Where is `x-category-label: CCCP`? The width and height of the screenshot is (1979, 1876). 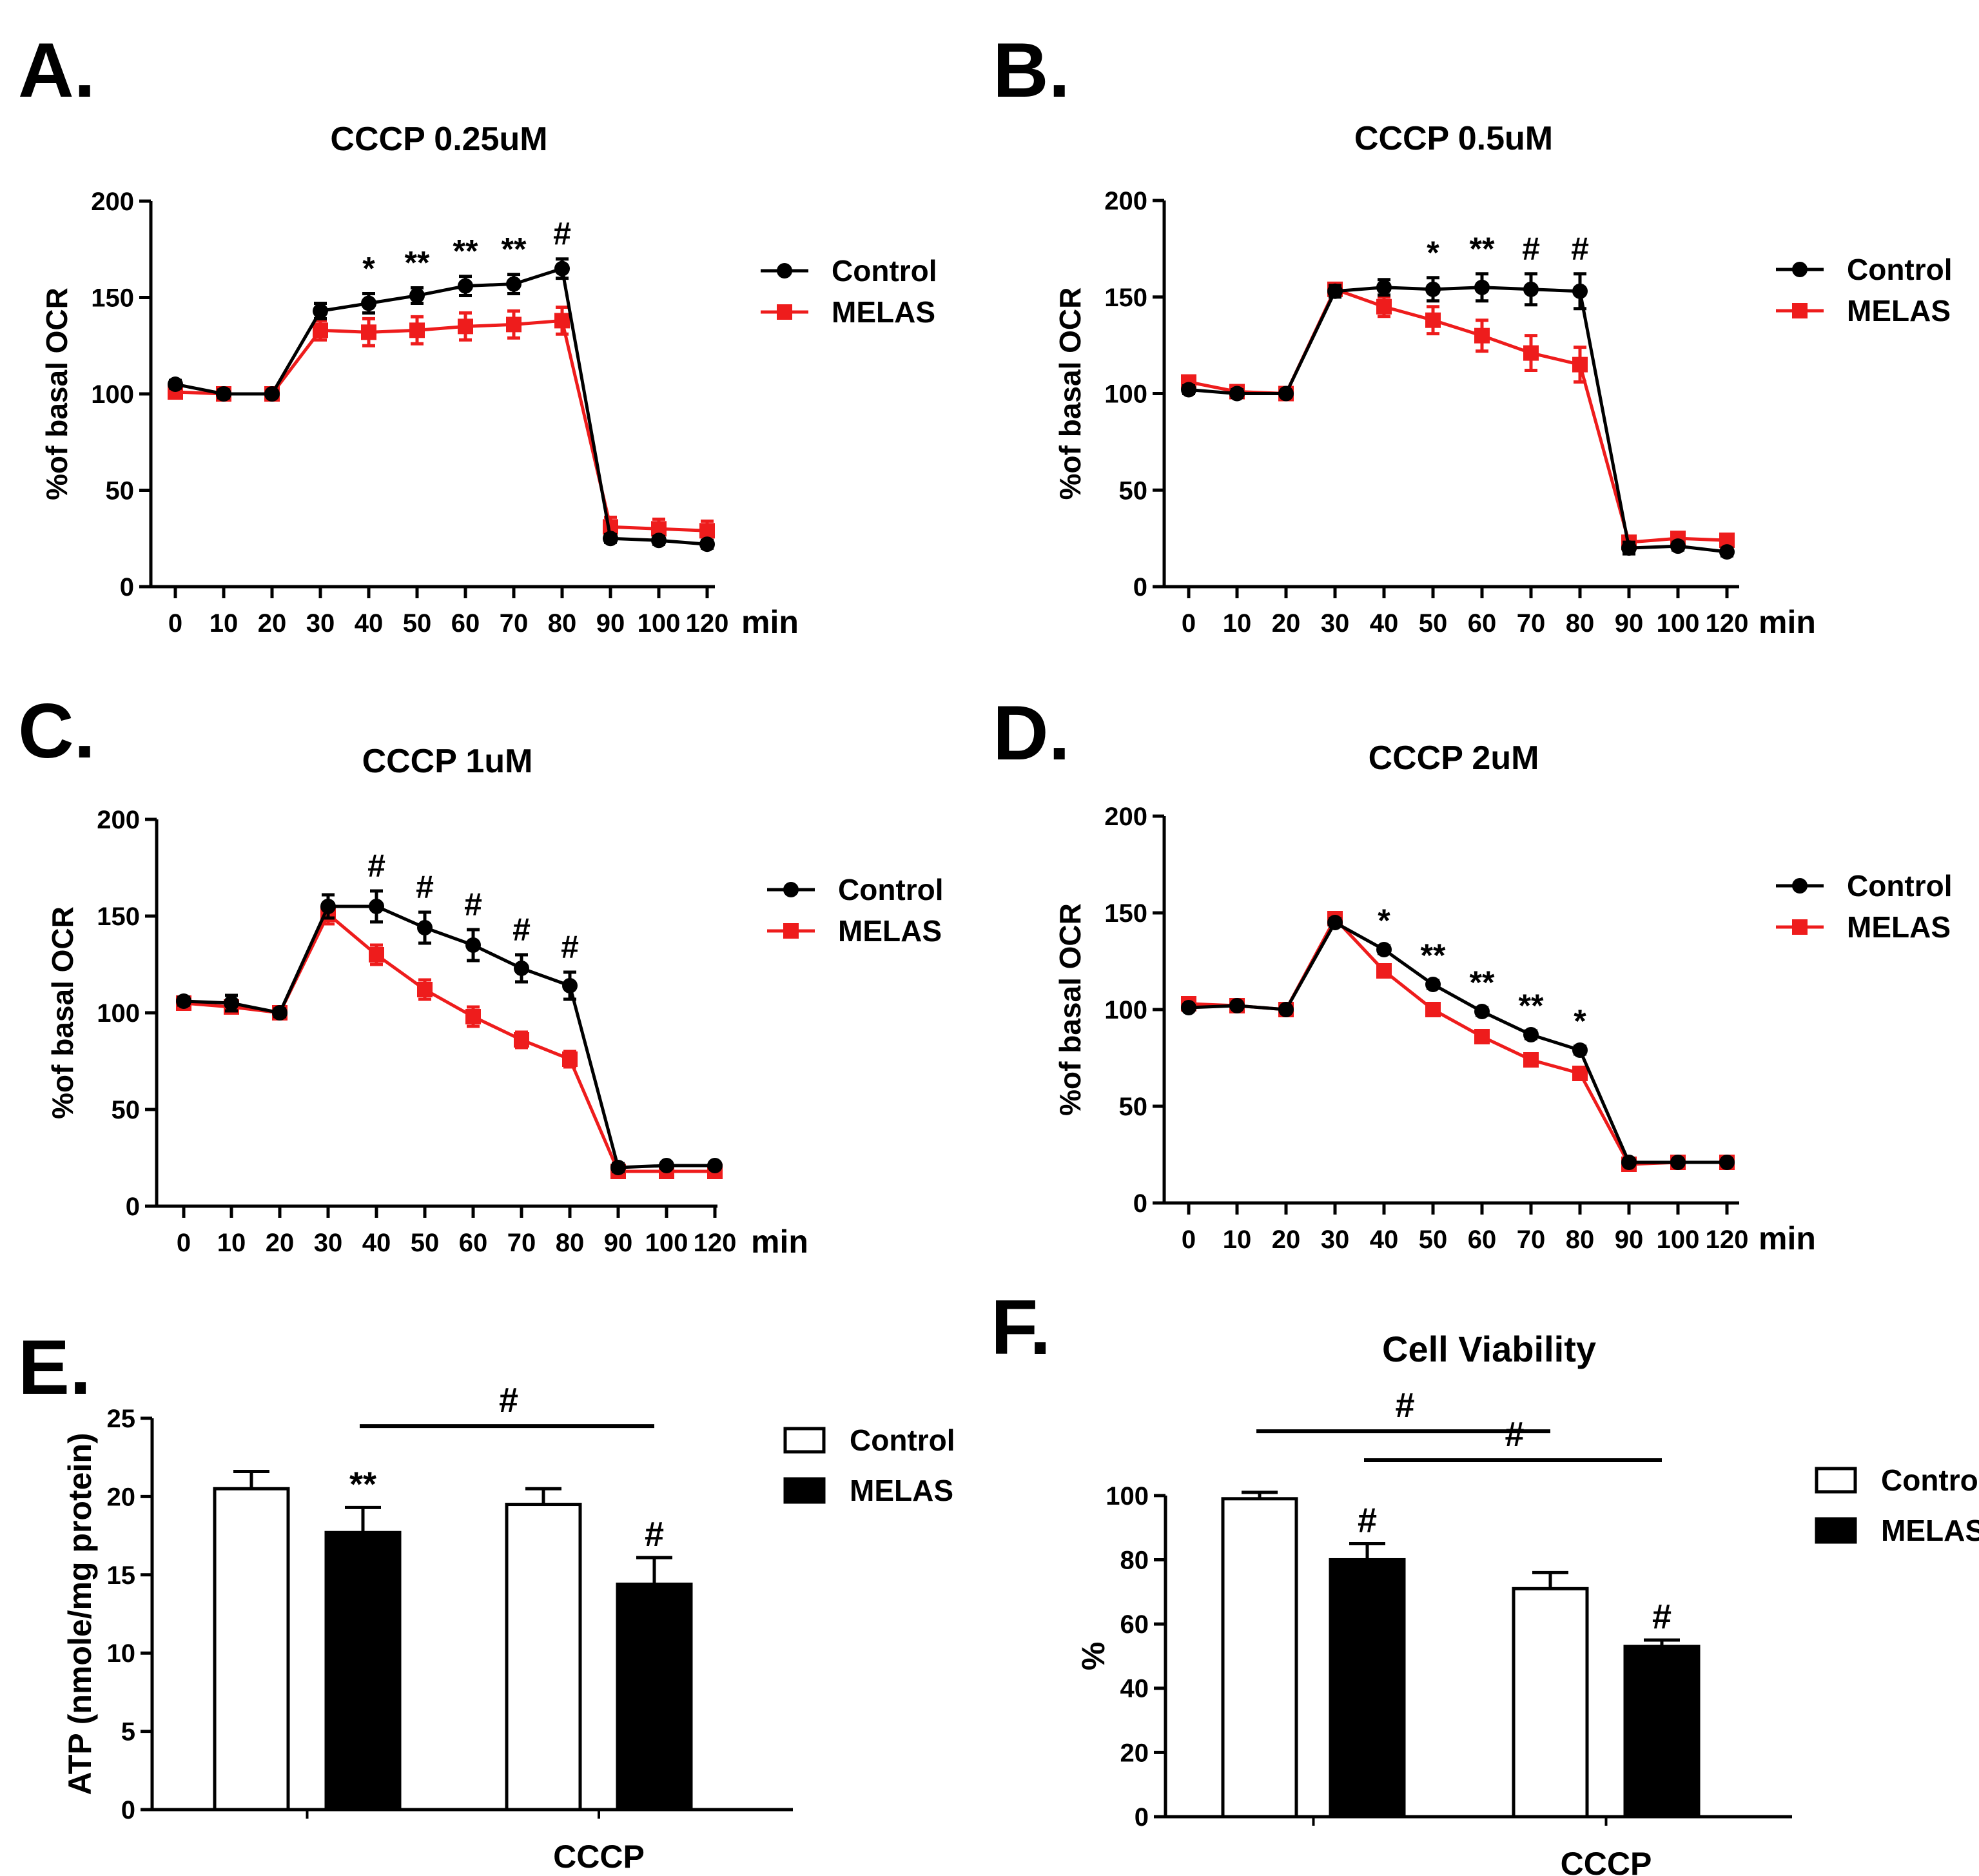 x-category-label: CCCP is located at coordinates (599, 1857).